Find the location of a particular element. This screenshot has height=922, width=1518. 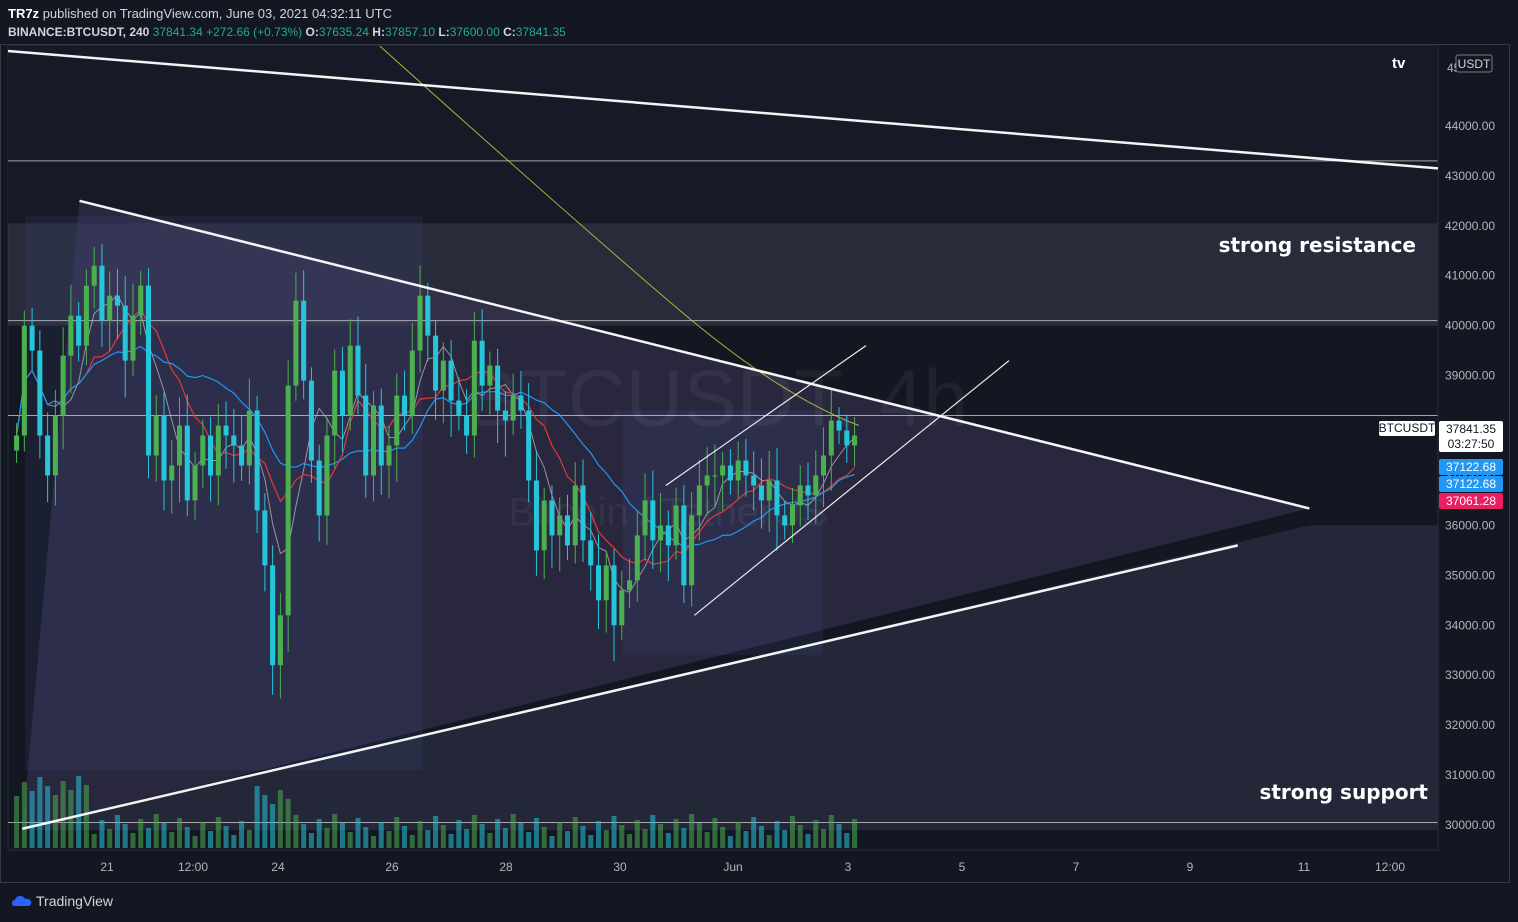

close-value: 37841.35 is located at coordinates (540, 32).